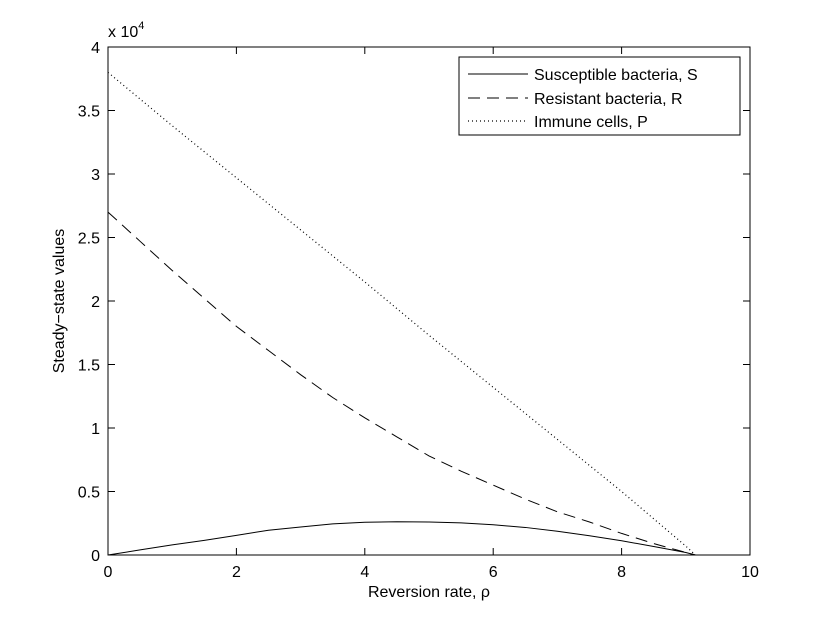  What do you see at coordinates (401, 538) in the screenshot?
I see `series-line-susceptible` at bounding box center [401, 538].